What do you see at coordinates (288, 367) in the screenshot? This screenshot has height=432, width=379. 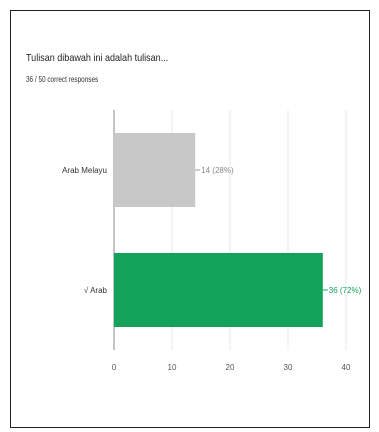 I see `x-tick-label: 30` at bounding box center [288, 367].